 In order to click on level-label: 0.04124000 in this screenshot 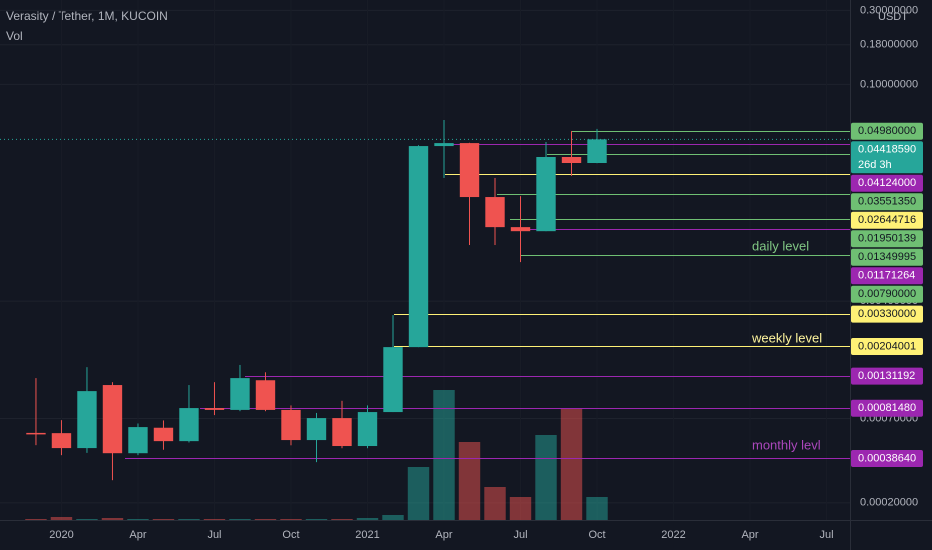, I will do `click(887, 183)`.